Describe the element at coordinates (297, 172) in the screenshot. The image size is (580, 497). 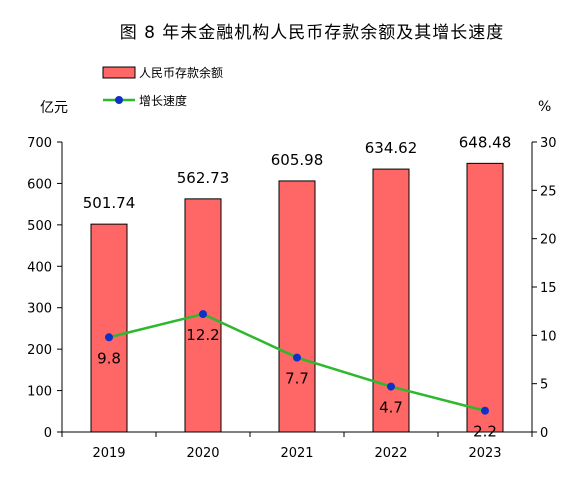
I see `bar-labels: 501.74 562.73 605.98 634.62 648.48` at that location.